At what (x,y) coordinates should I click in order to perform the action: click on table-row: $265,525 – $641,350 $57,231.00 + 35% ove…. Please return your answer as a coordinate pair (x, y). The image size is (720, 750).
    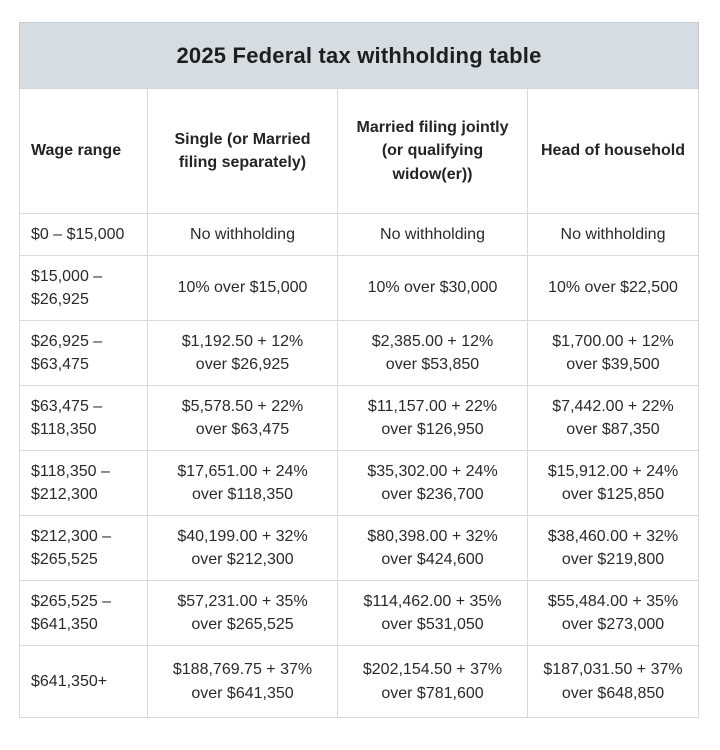
    Looking at the image, I should click on (359, 613).